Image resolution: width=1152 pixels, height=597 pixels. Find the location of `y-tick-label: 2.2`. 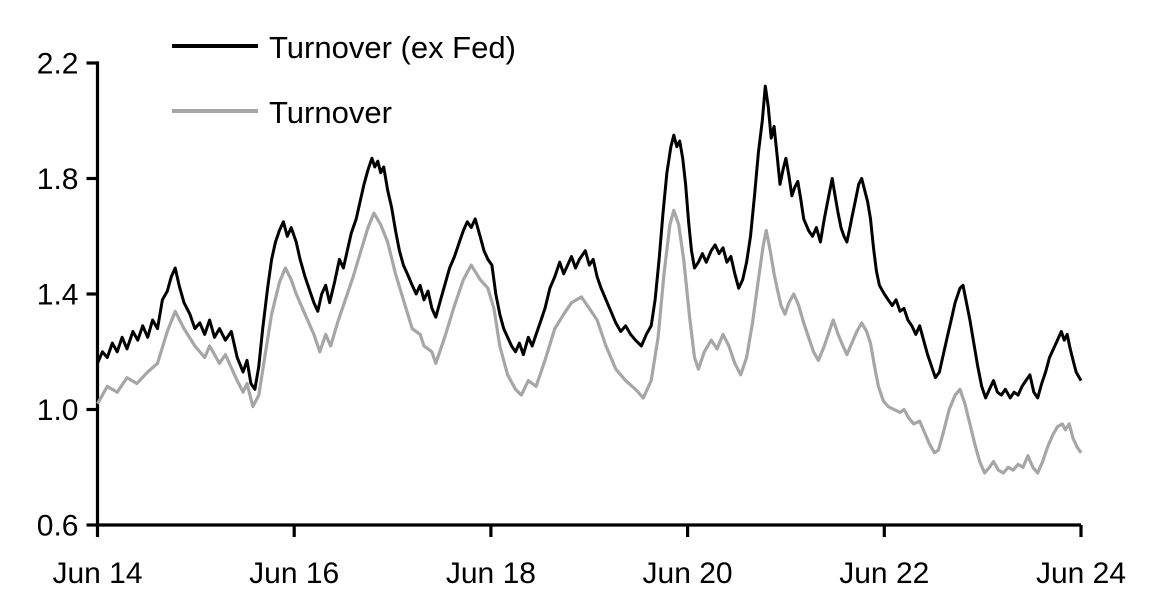

y-tick-label: 2.2 is located at coordinates (58, 64).